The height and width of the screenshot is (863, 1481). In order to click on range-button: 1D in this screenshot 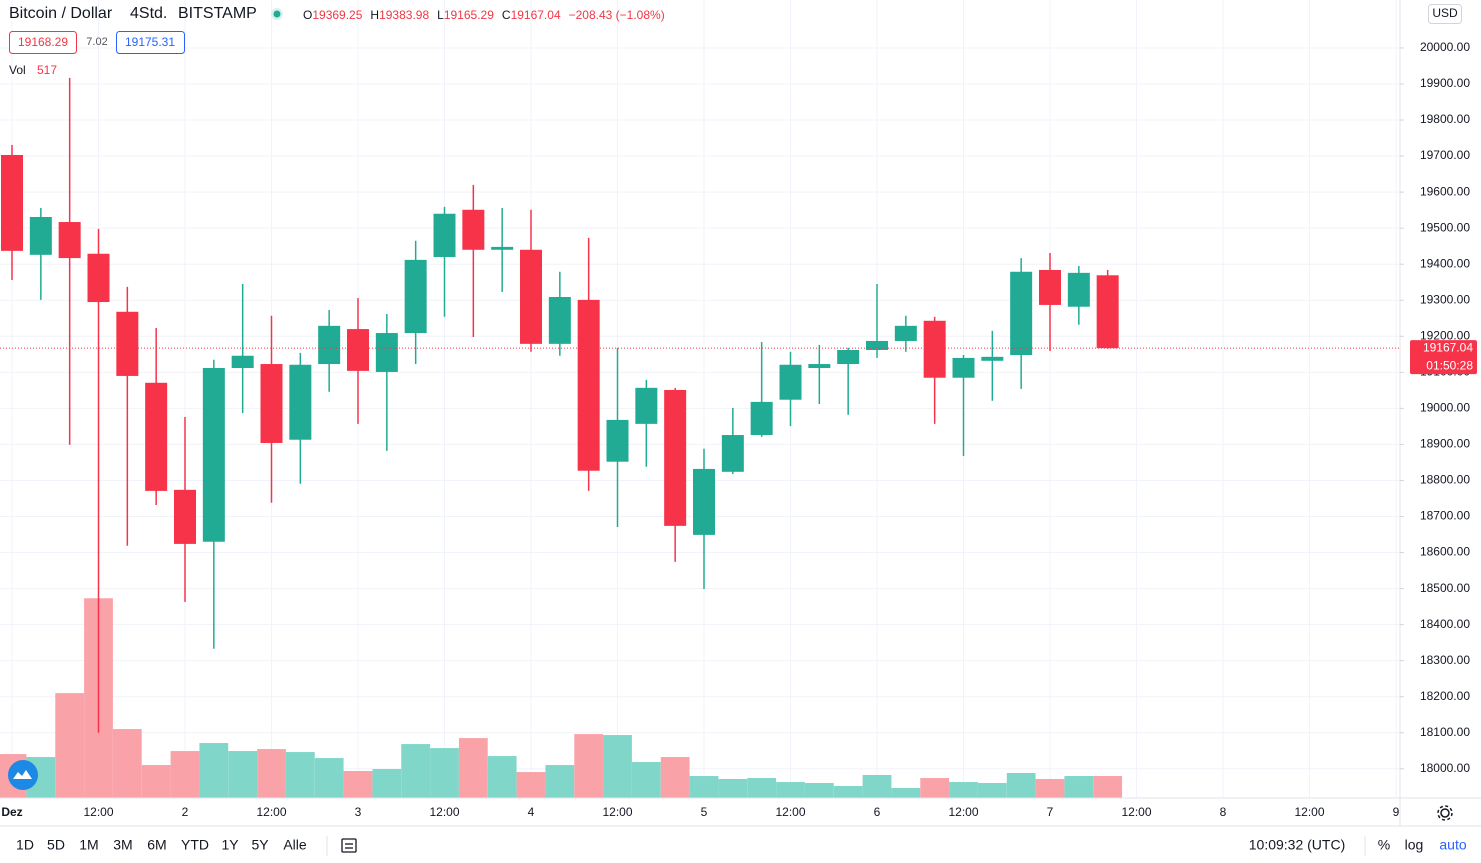, I will do `click(25, 845)`.